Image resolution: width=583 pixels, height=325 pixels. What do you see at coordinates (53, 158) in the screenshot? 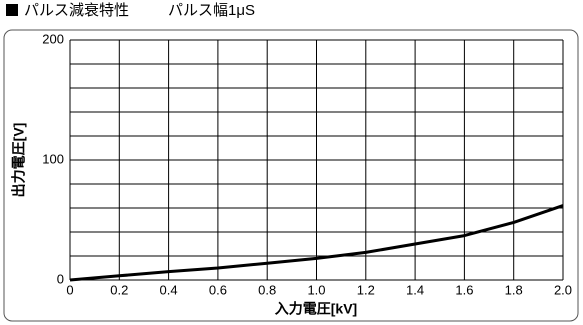
I see `y-tick-label: 100` at bounding box center [53, 158].